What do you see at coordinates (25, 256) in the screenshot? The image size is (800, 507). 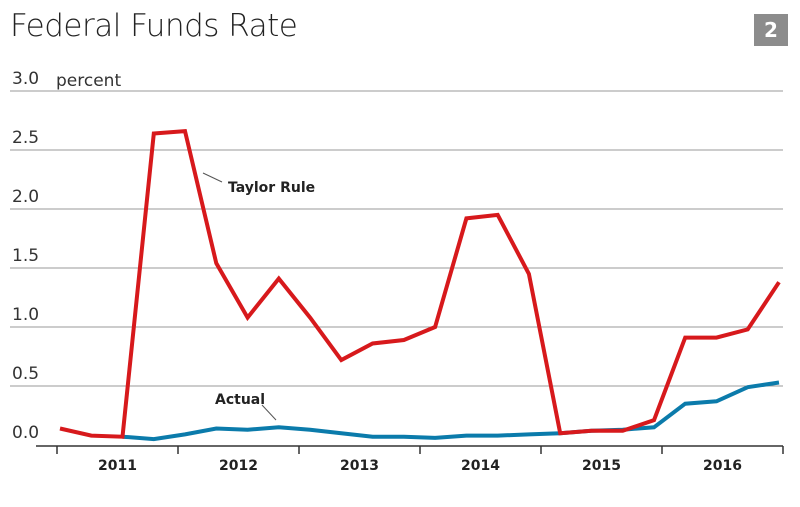 I see `y-tick-label: 1.5` at bounding box center [25, 256].